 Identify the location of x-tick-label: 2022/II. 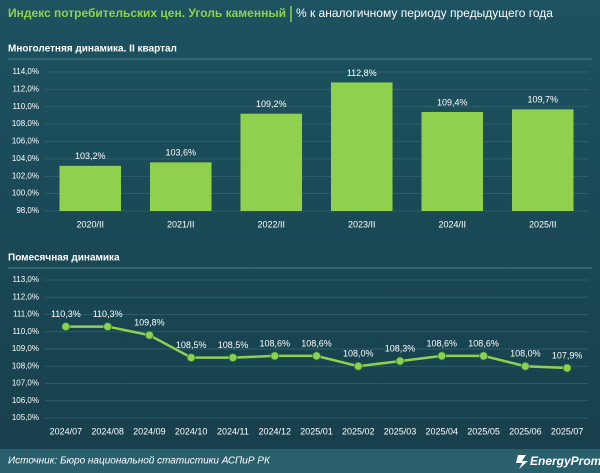
(271, 224).